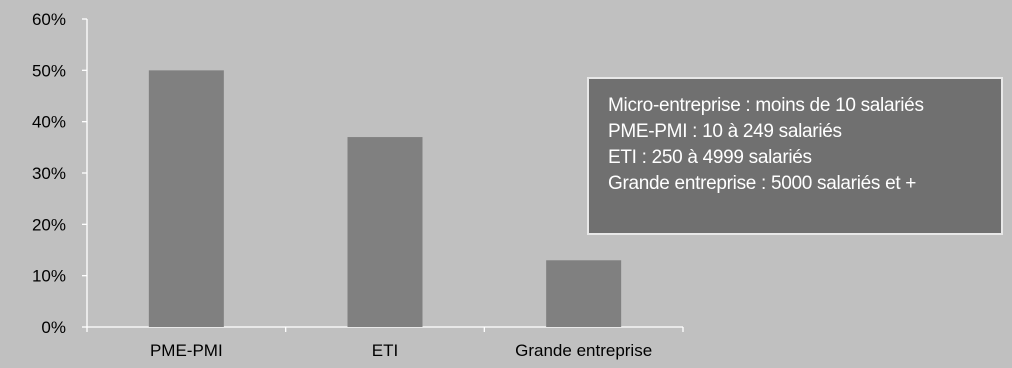 The height and width of the screenshot is (368, 1012). Describe the element at coordinates (49, 70) in the screenshot. I see `y-tick-label: 50%` at that location.